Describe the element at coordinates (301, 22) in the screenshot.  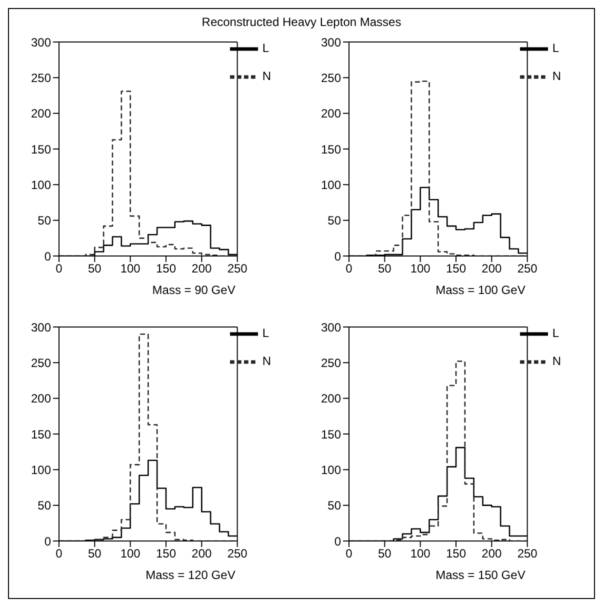
I see `text: Reconstructed Heavy Lepton Masses` at that location.